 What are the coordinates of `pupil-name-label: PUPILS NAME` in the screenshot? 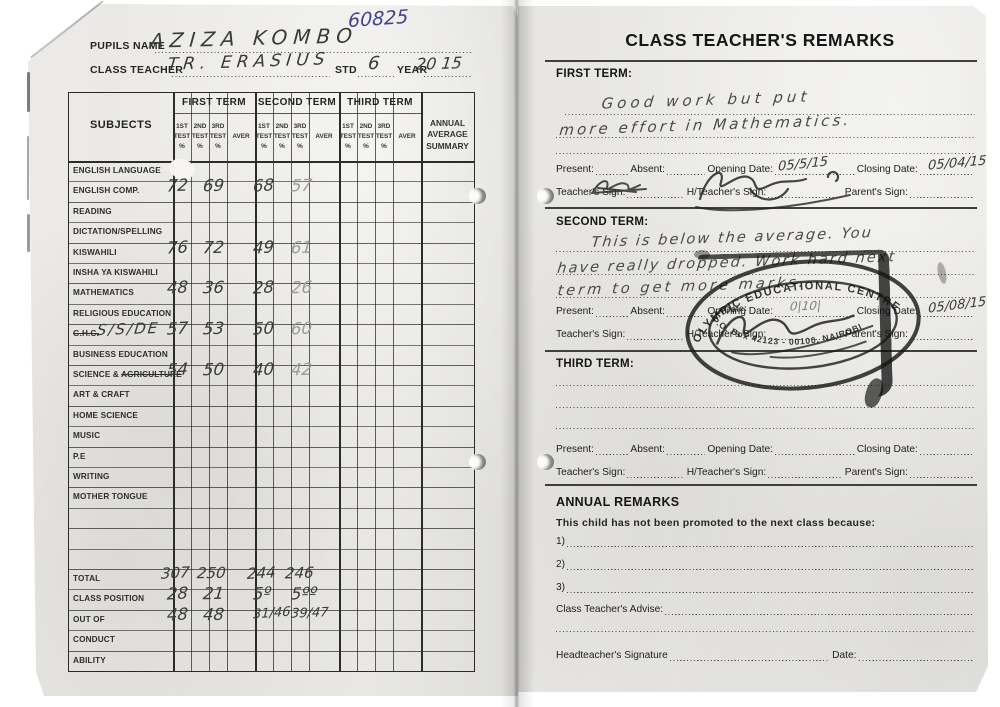 It's located at (128, 46).